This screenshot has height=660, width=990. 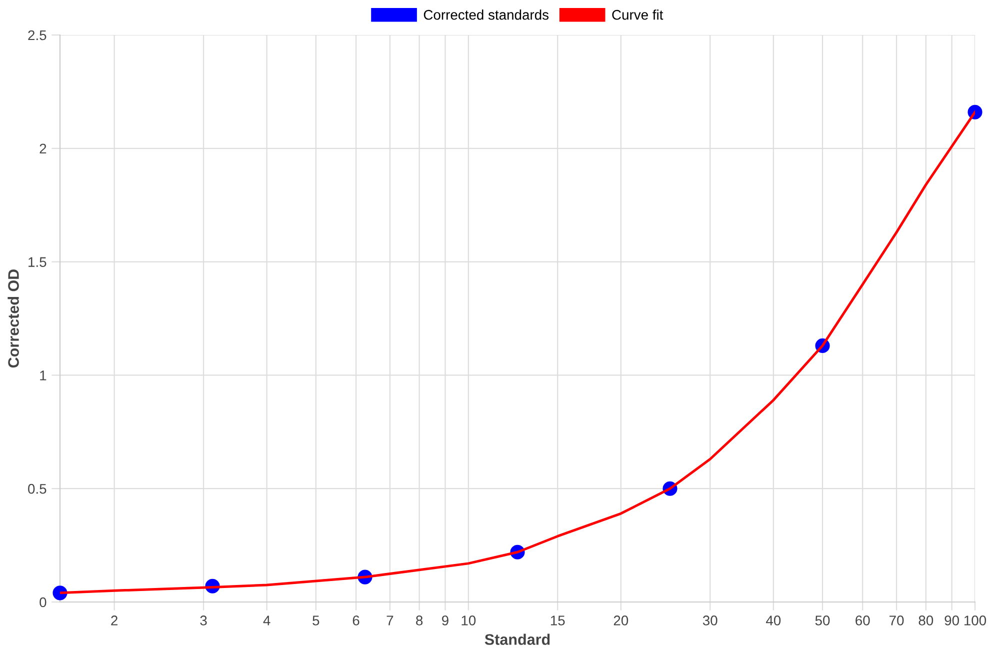 What do you see at coordinates (390, 621) in the screenshot?
I see `x-tick-label: 7` at bounding box center [390, 621].